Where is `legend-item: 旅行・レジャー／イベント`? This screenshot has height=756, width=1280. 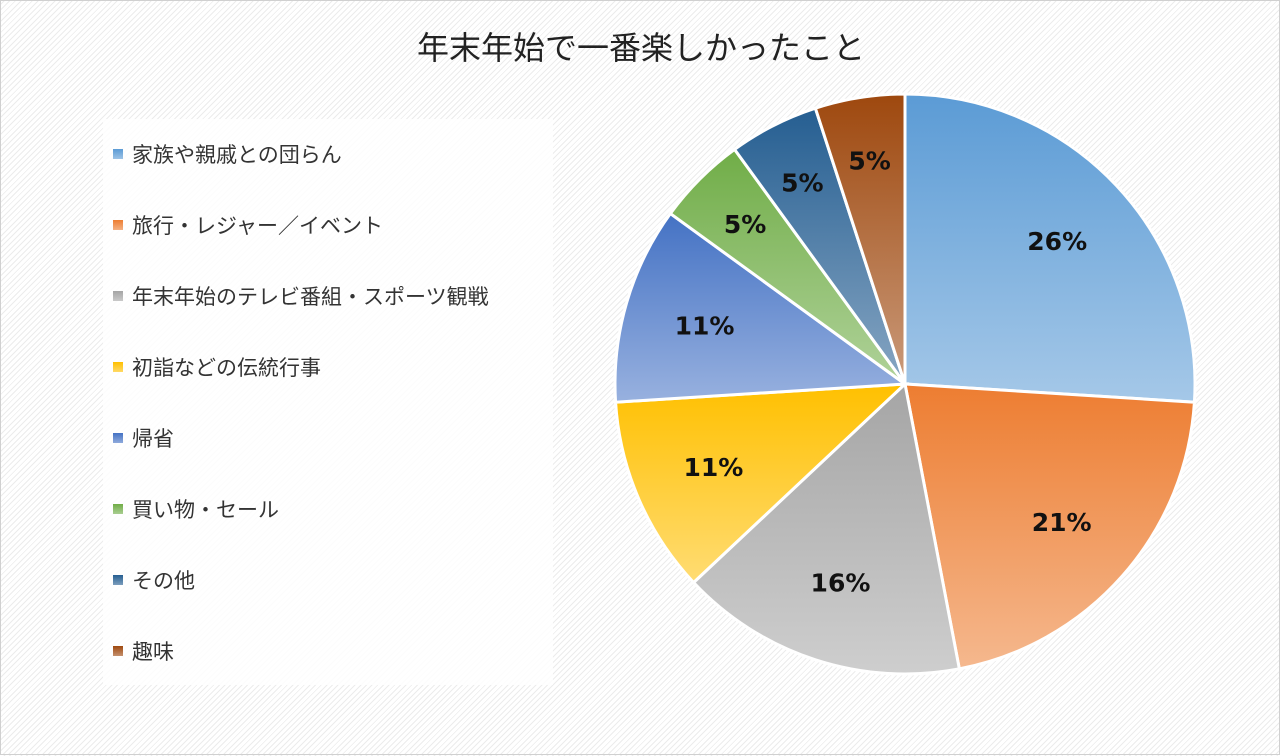
legend-item: 旅行・レジャー／イベント is located at coordinates (248, 225).